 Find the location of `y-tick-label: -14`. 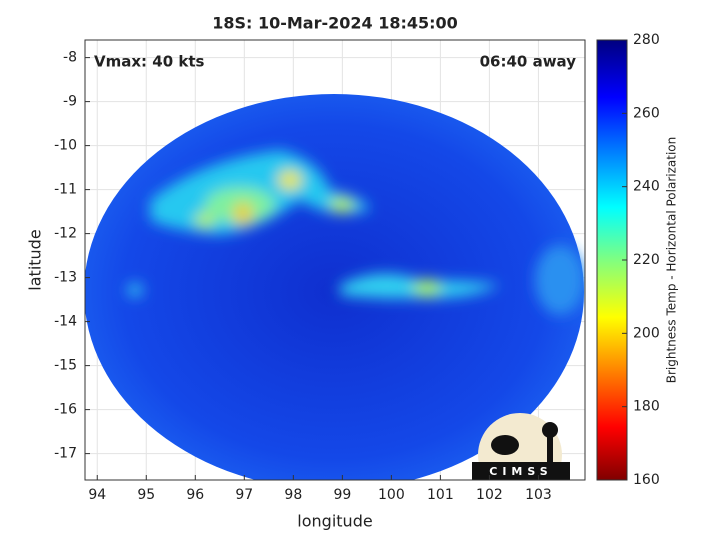

y-tick-label: -14 is located at coordinates (65, 322).